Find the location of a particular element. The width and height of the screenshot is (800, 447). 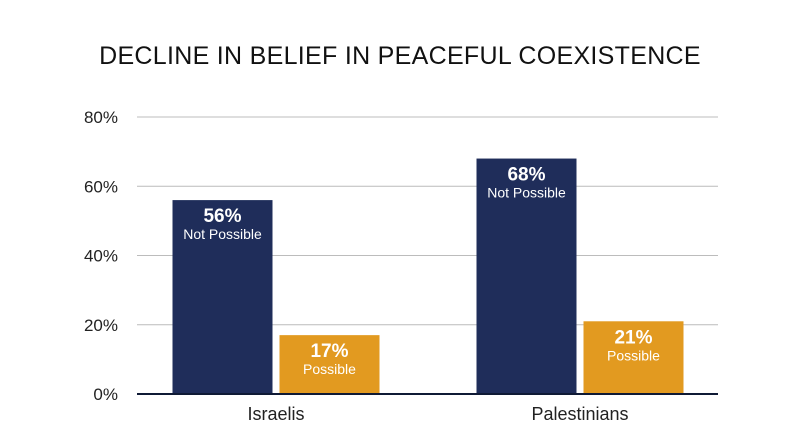

y-tick-label: 20% is located at coordinates (101, 325).